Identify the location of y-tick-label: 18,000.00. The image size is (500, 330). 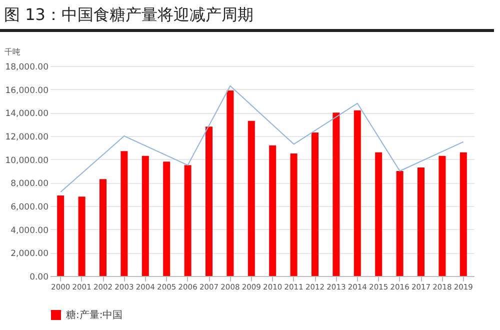
(26, 67).